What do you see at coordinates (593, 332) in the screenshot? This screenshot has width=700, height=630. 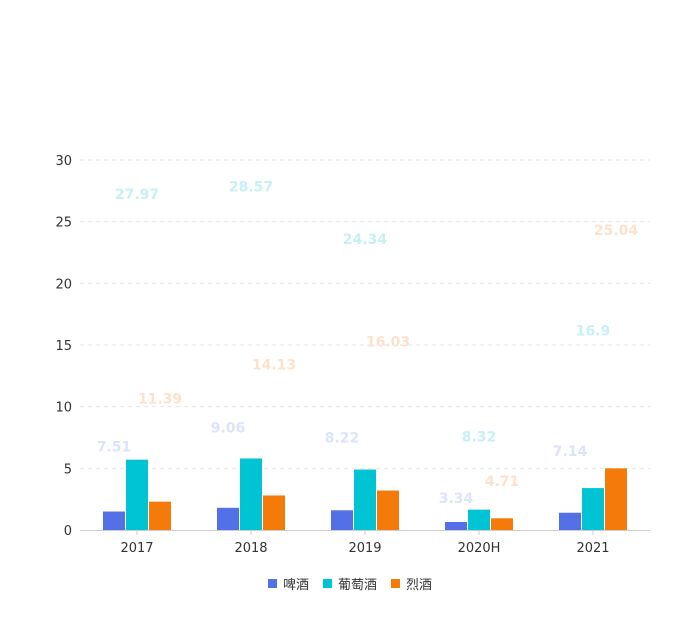 I see `data-label: 16.9` at bounding box center [593, 332].